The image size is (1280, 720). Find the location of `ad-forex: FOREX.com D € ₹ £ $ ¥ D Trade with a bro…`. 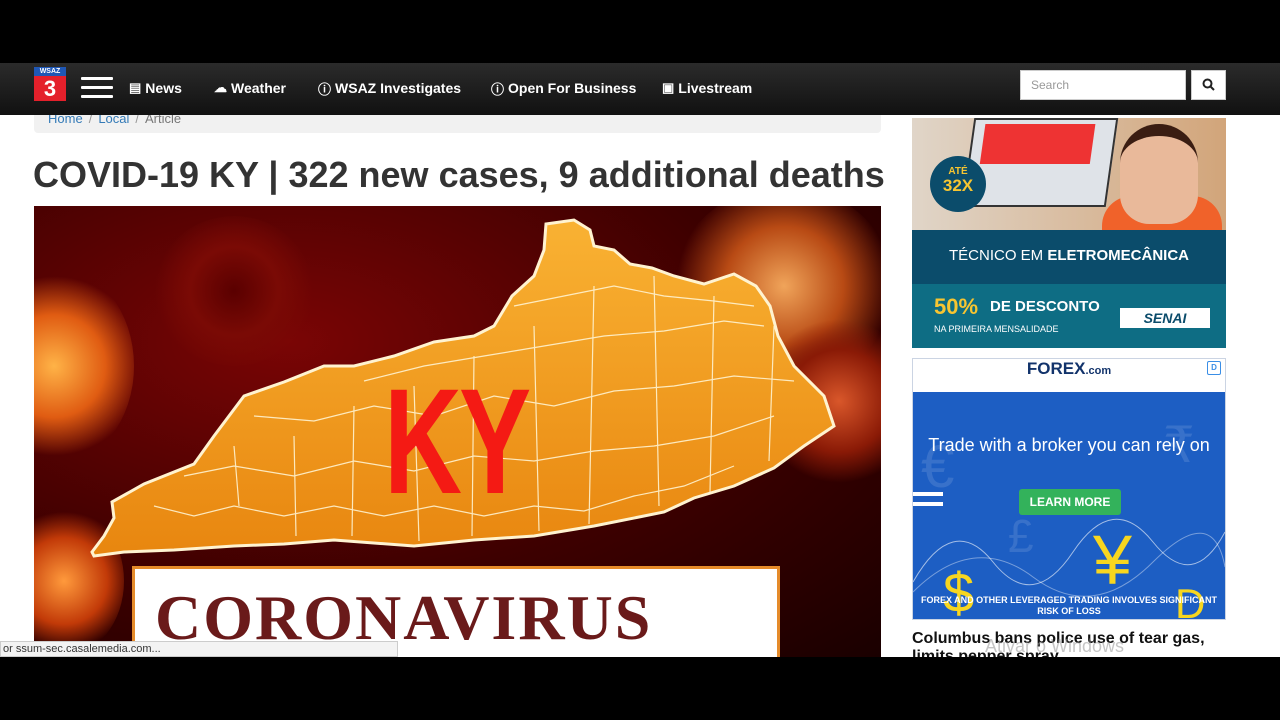

ad-forex: FOREX.com D € ₹ £ $ ¥ D Trade with a bro… is located at coordinates (1069, 489).